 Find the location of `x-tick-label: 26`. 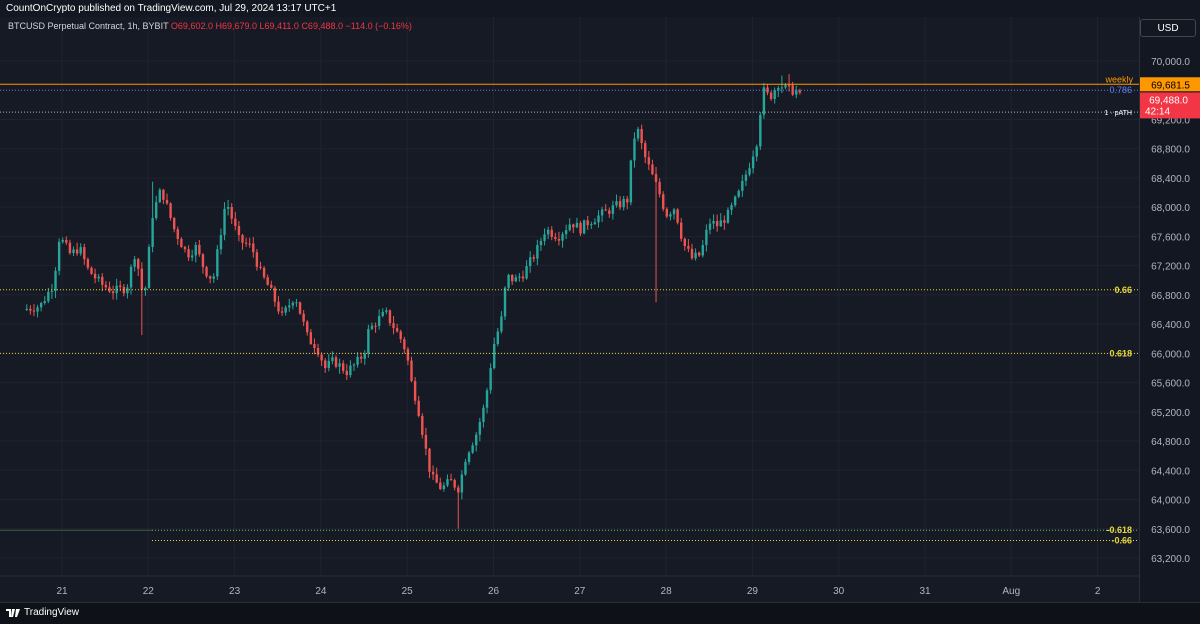

x-tick-label: 26 is located at coordinates (494, 591).